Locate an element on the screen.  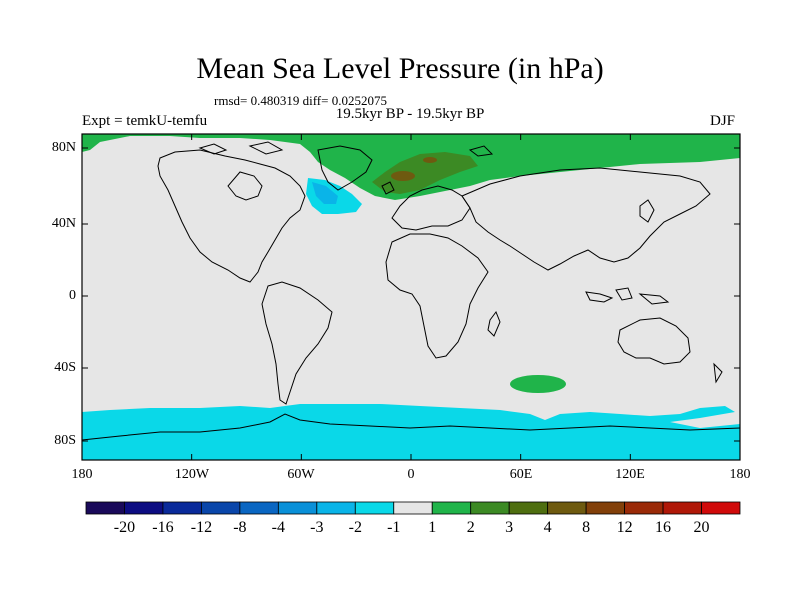
stats-label: rmsd= 0.480319 diff= 0.0252075 is located at coordinates (300, 100).